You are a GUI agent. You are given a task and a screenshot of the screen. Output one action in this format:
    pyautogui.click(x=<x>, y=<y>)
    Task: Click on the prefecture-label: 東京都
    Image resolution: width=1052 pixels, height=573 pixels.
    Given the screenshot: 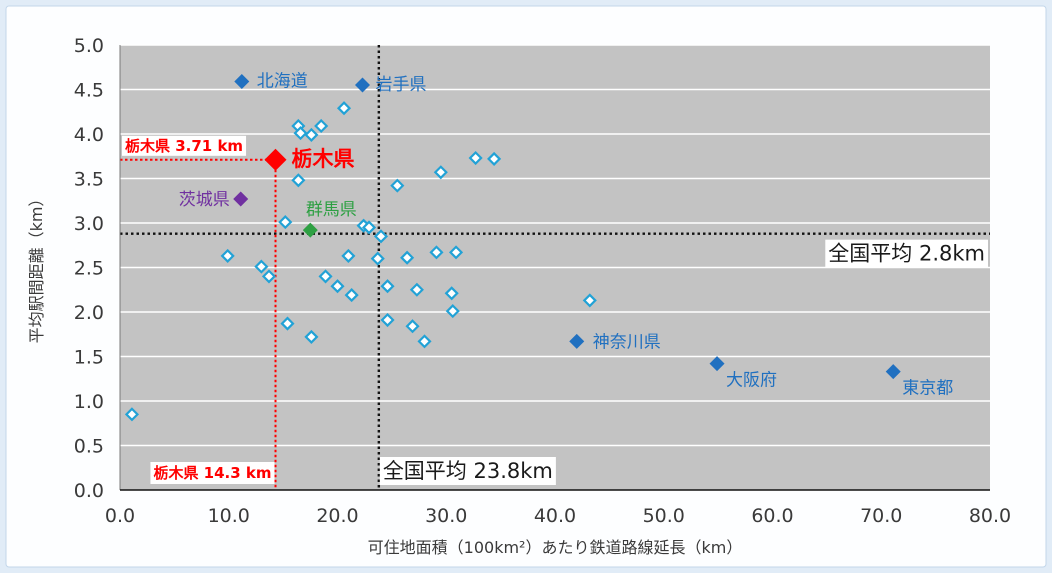 What is the action you would take?
    pyautogui.click(x=927, y=389)
    